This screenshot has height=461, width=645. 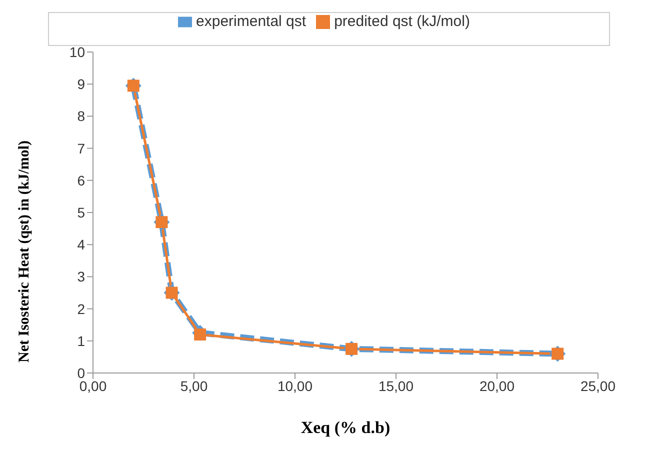 I want to click on y-tick-label: 6, so click(x=81, y=180).